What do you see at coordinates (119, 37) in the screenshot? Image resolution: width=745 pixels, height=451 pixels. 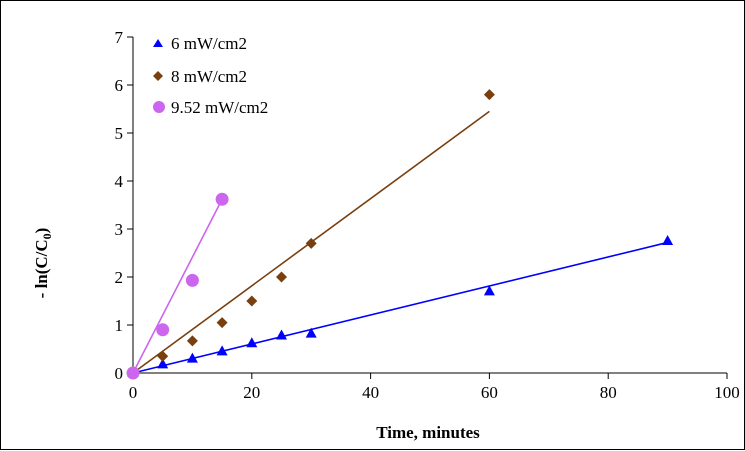 I see `y-tick-label: 7` at bounding box center [119, 37].